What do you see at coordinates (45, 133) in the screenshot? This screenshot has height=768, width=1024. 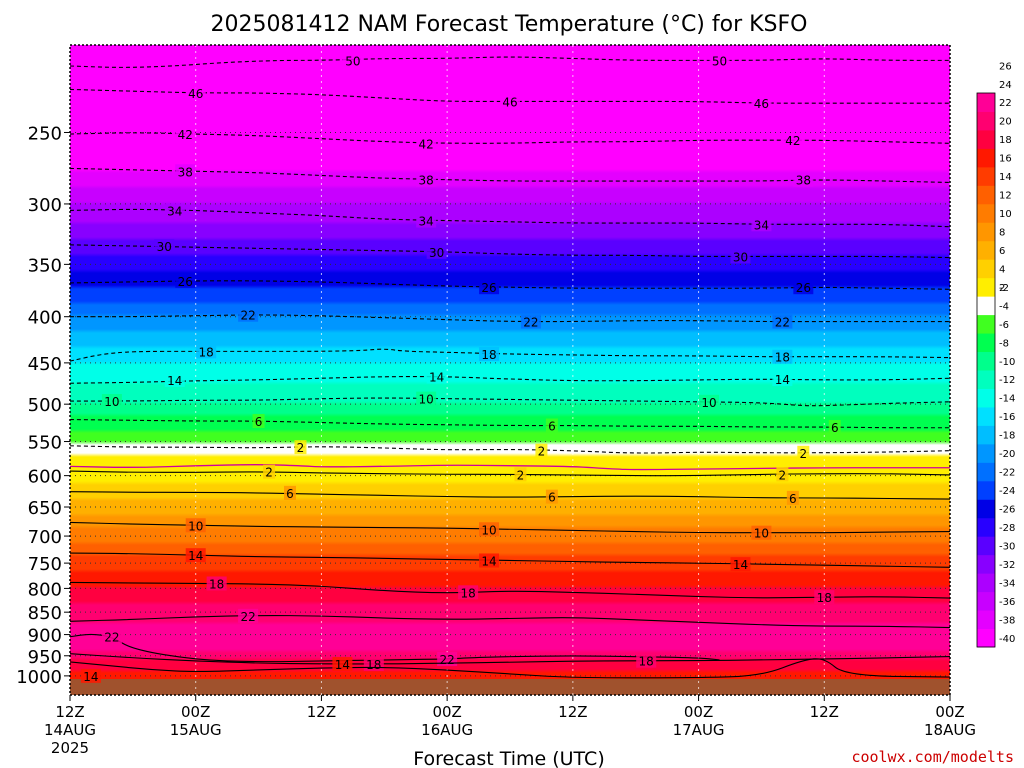 I see `y-tick-label: 250` at bounding box center [45, 133].